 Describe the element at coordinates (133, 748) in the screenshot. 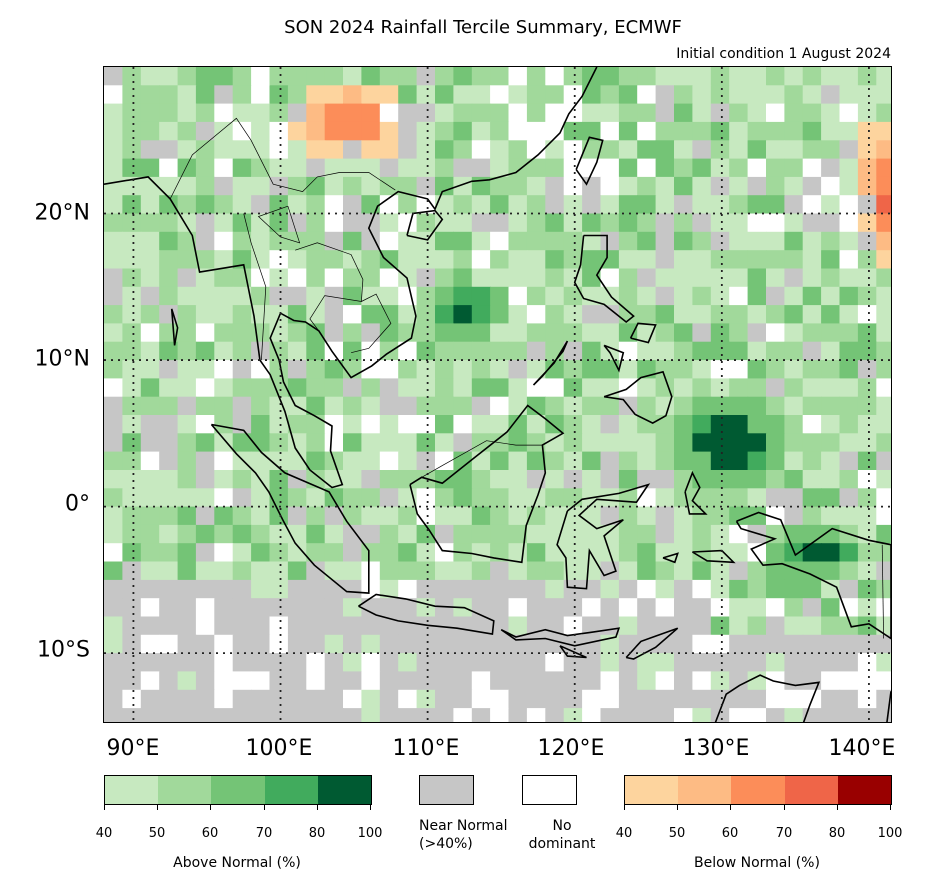

I see `lon-label-90e: 90°E` at that location.